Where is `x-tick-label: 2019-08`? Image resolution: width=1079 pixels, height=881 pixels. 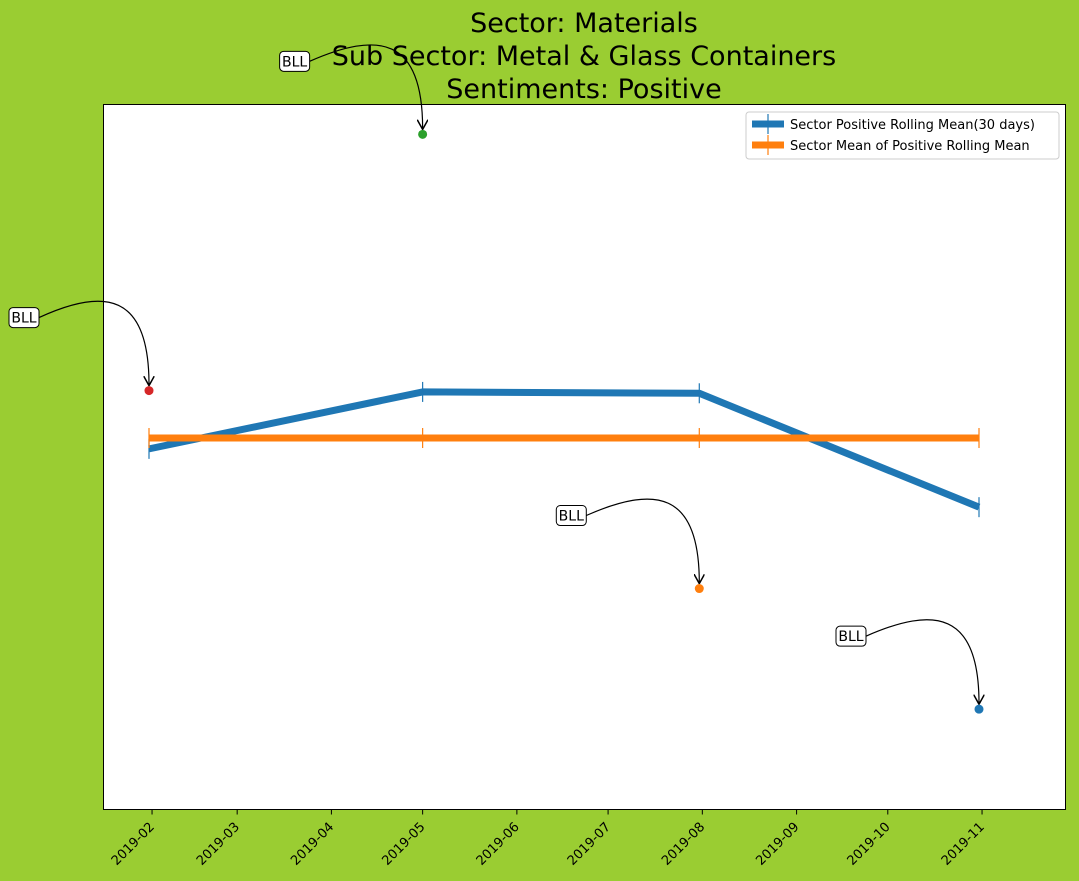
x-tick-label: 2019-08 is located at coordinates (683, 844).